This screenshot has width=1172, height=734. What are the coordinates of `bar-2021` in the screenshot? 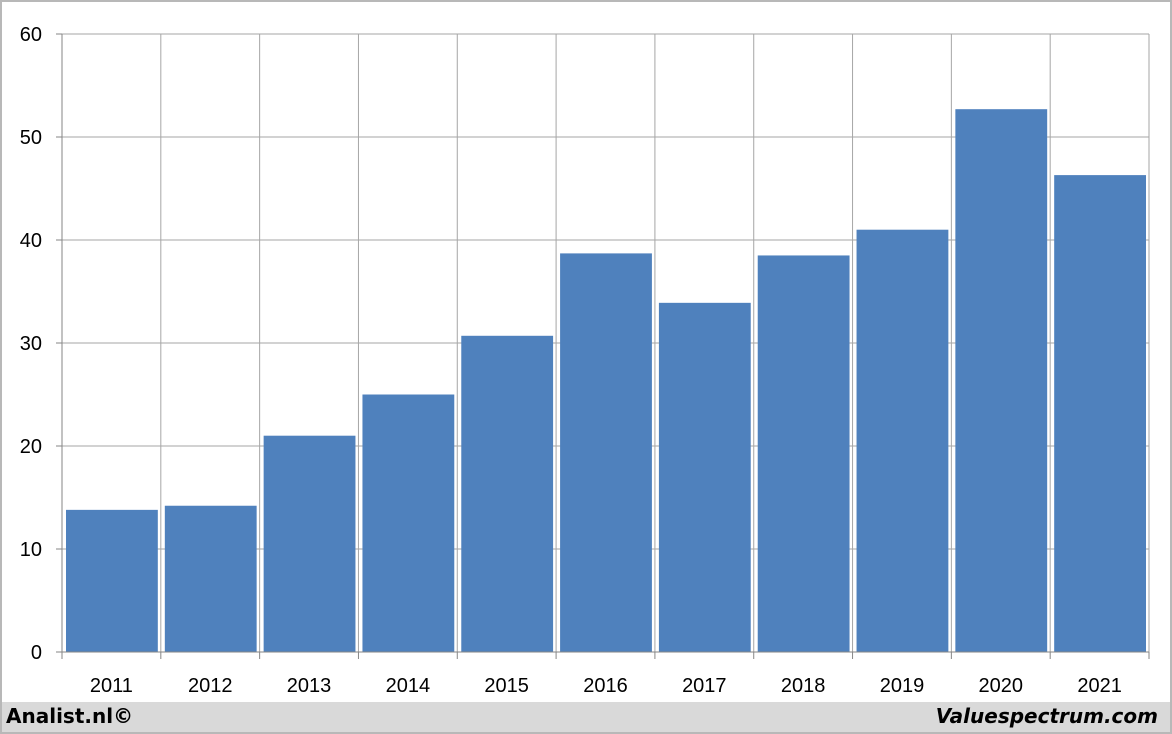 It's located at (1100, 414).